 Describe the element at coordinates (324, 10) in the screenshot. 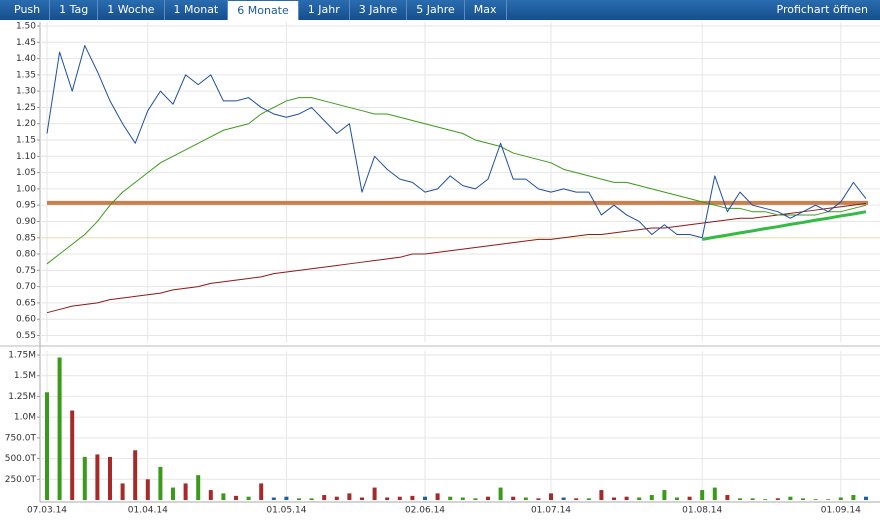

I see `tab: 1 Jahr` at that location.